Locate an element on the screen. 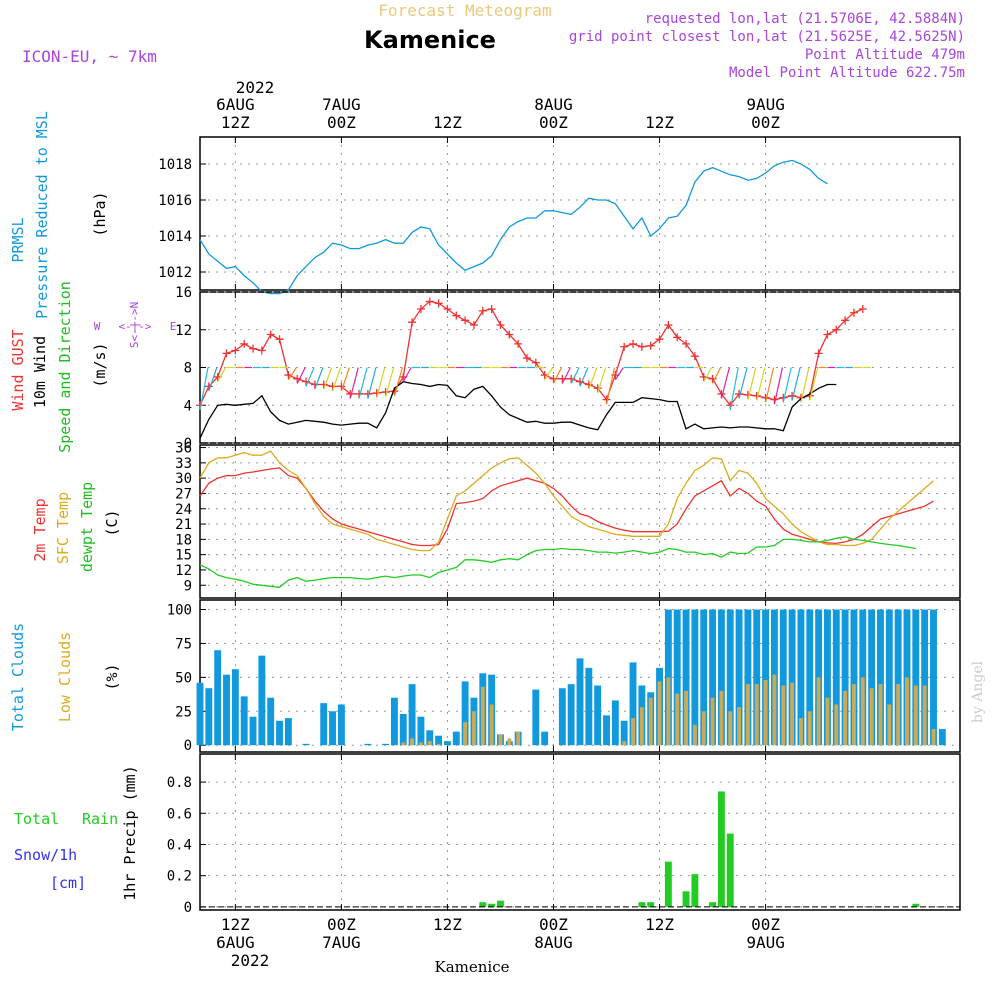  low-clouds-label: Low Clouds is located at coordinates (65, 677).